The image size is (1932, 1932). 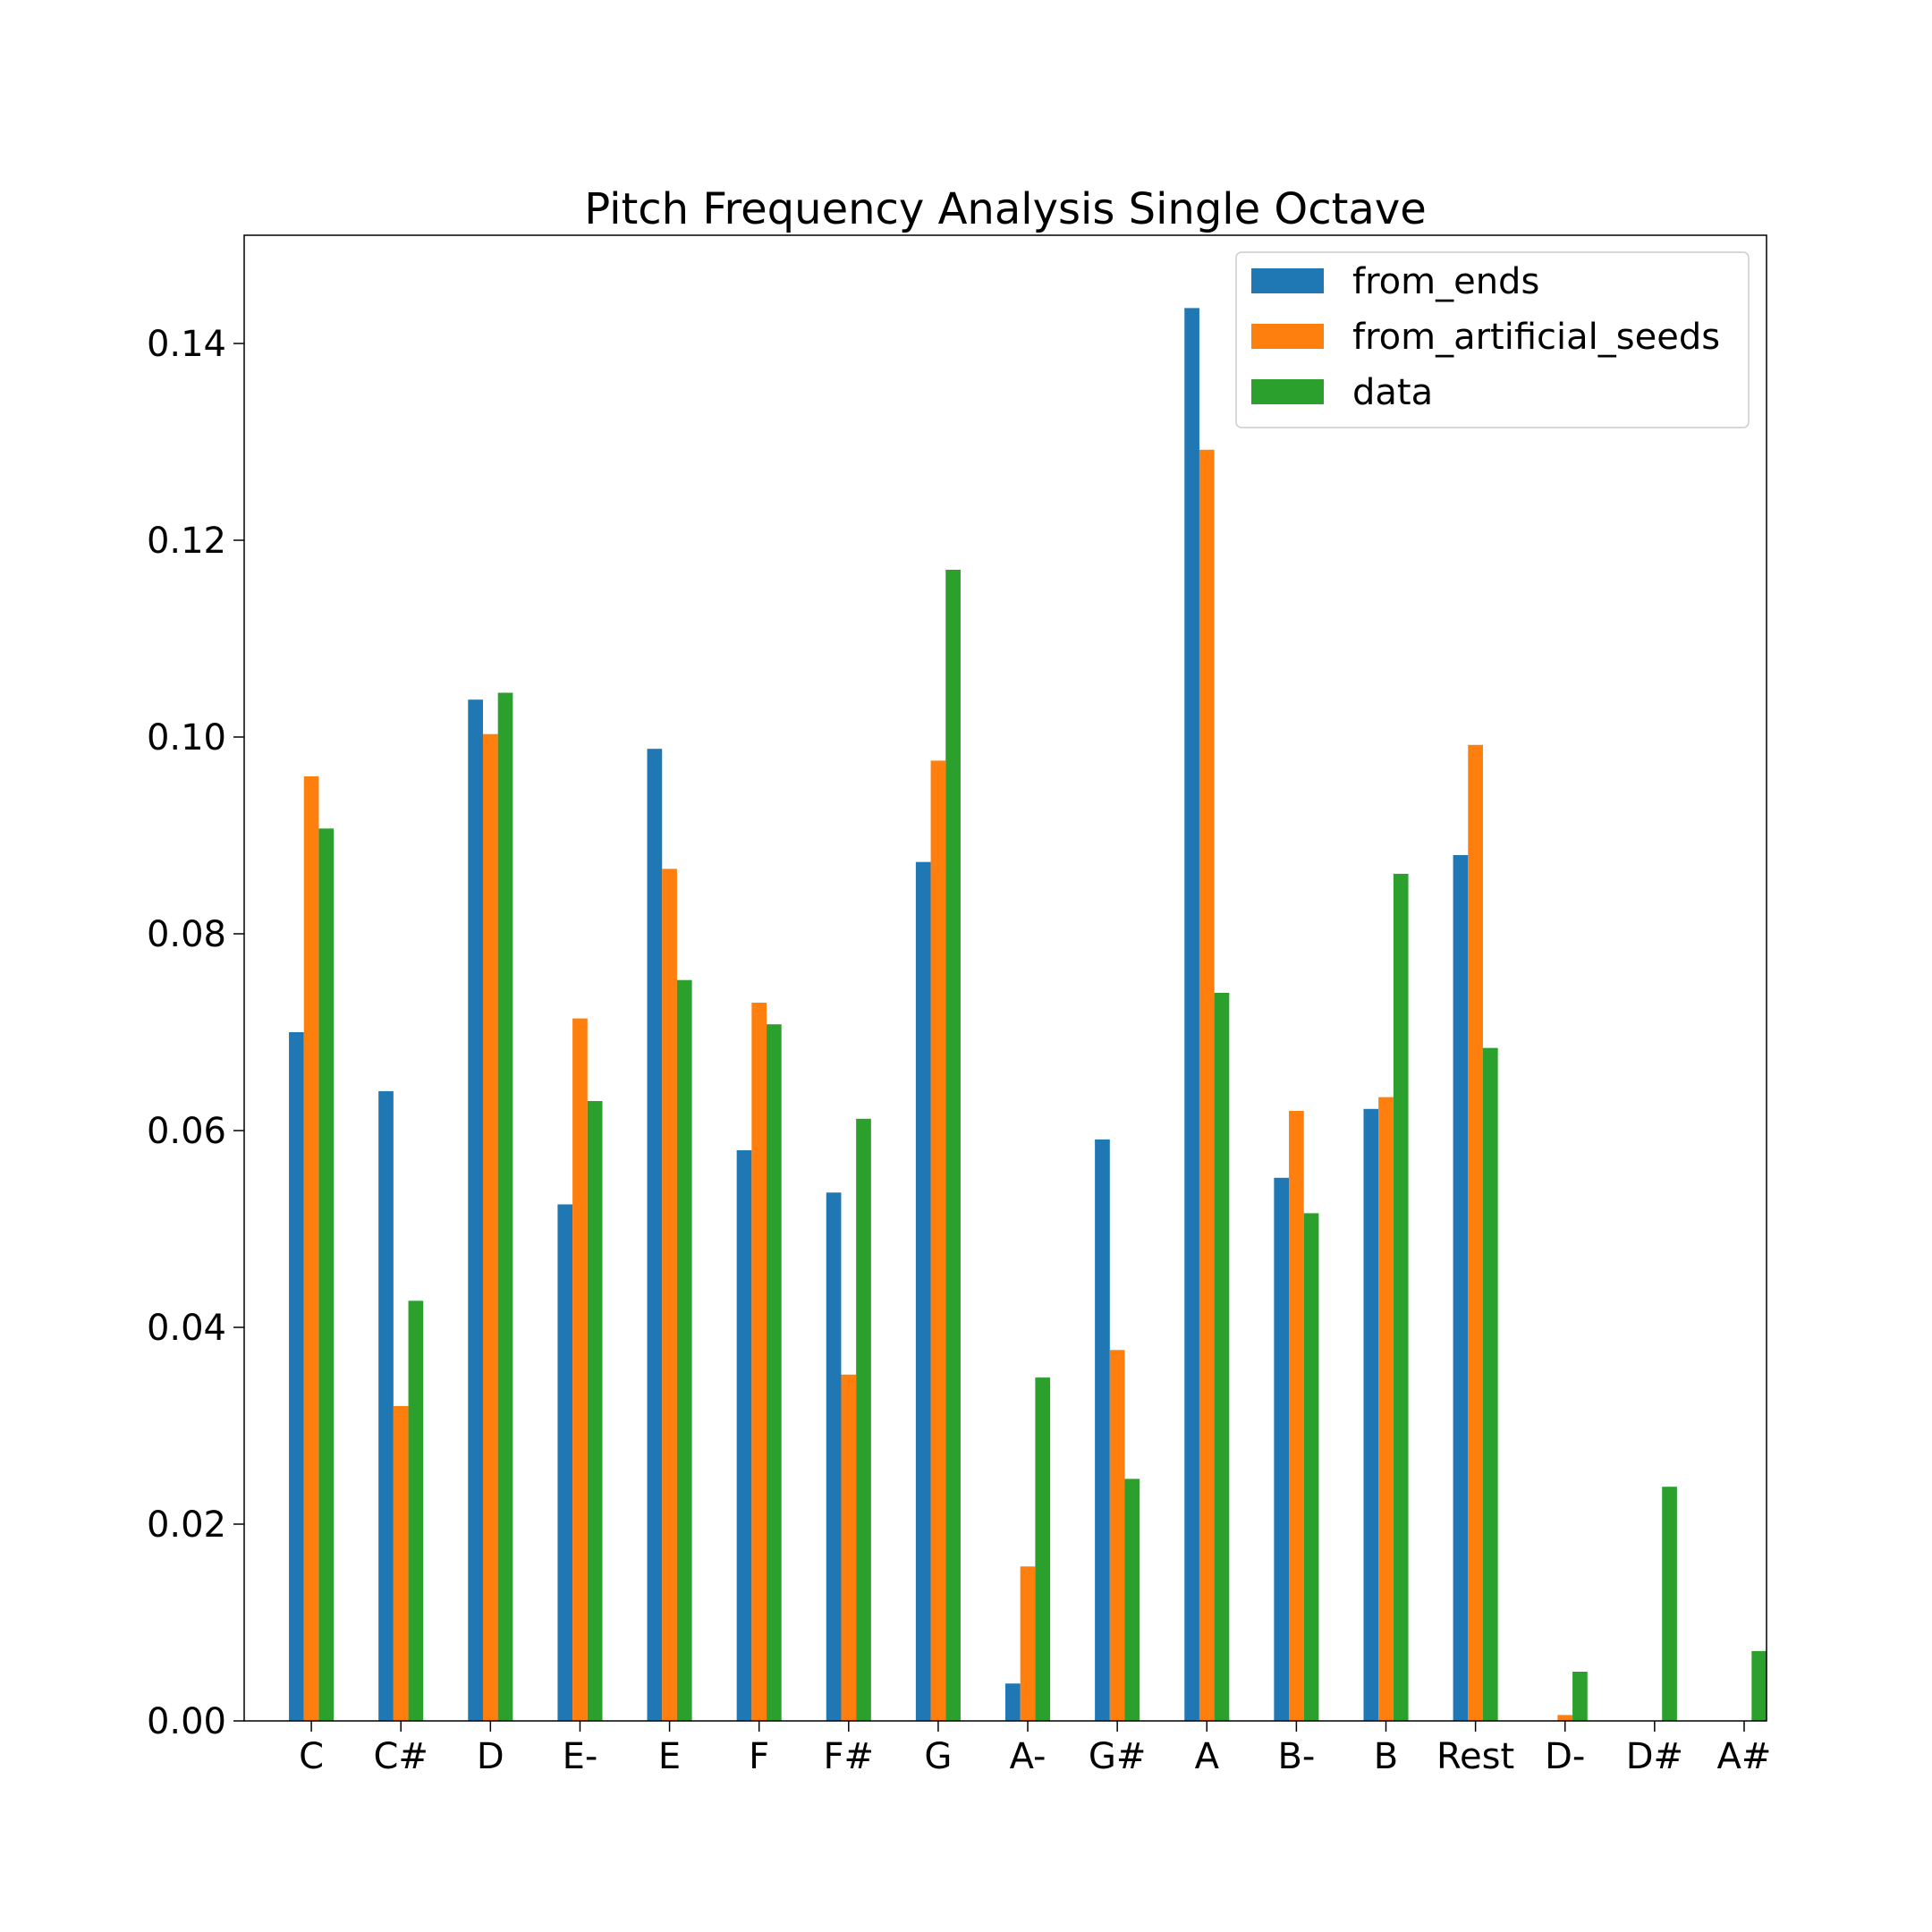 I want to click on bar-data-B, so click(x=1401, y=1297).